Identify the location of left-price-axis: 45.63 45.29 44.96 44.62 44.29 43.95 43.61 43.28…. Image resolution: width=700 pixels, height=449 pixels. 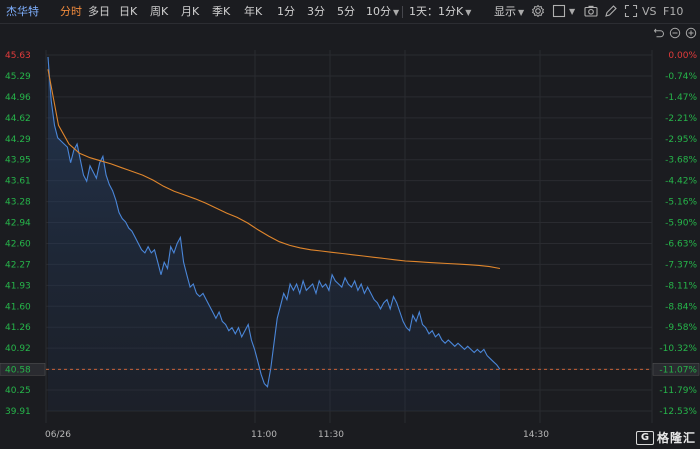
(18, 234).